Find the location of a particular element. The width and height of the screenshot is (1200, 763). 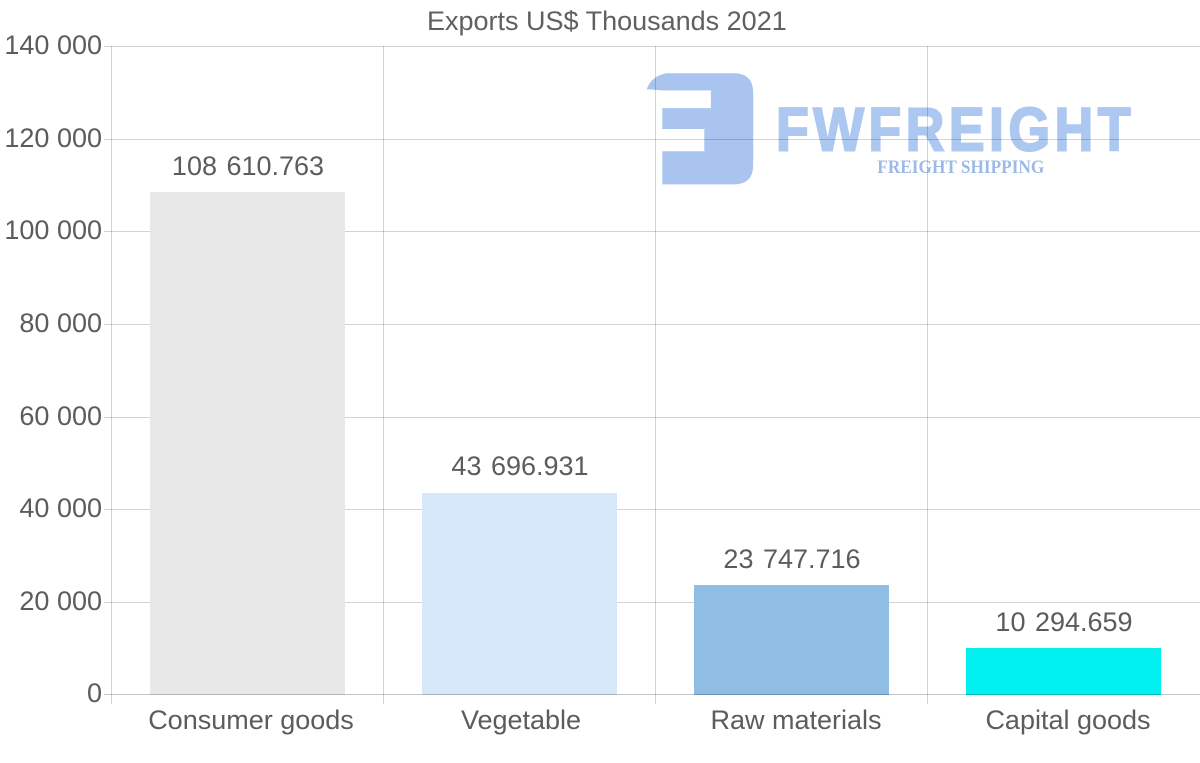

svg-text: FWFREIGHT is located at coordinates (955, 129).